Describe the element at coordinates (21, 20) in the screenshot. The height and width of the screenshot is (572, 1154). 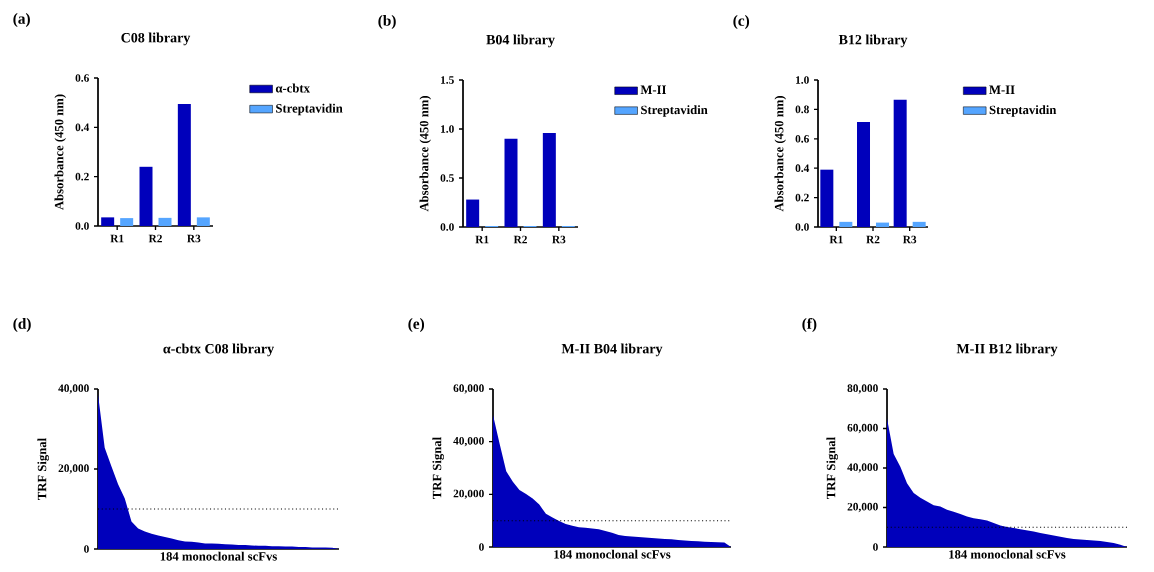
I see `text: (a)` at that location.